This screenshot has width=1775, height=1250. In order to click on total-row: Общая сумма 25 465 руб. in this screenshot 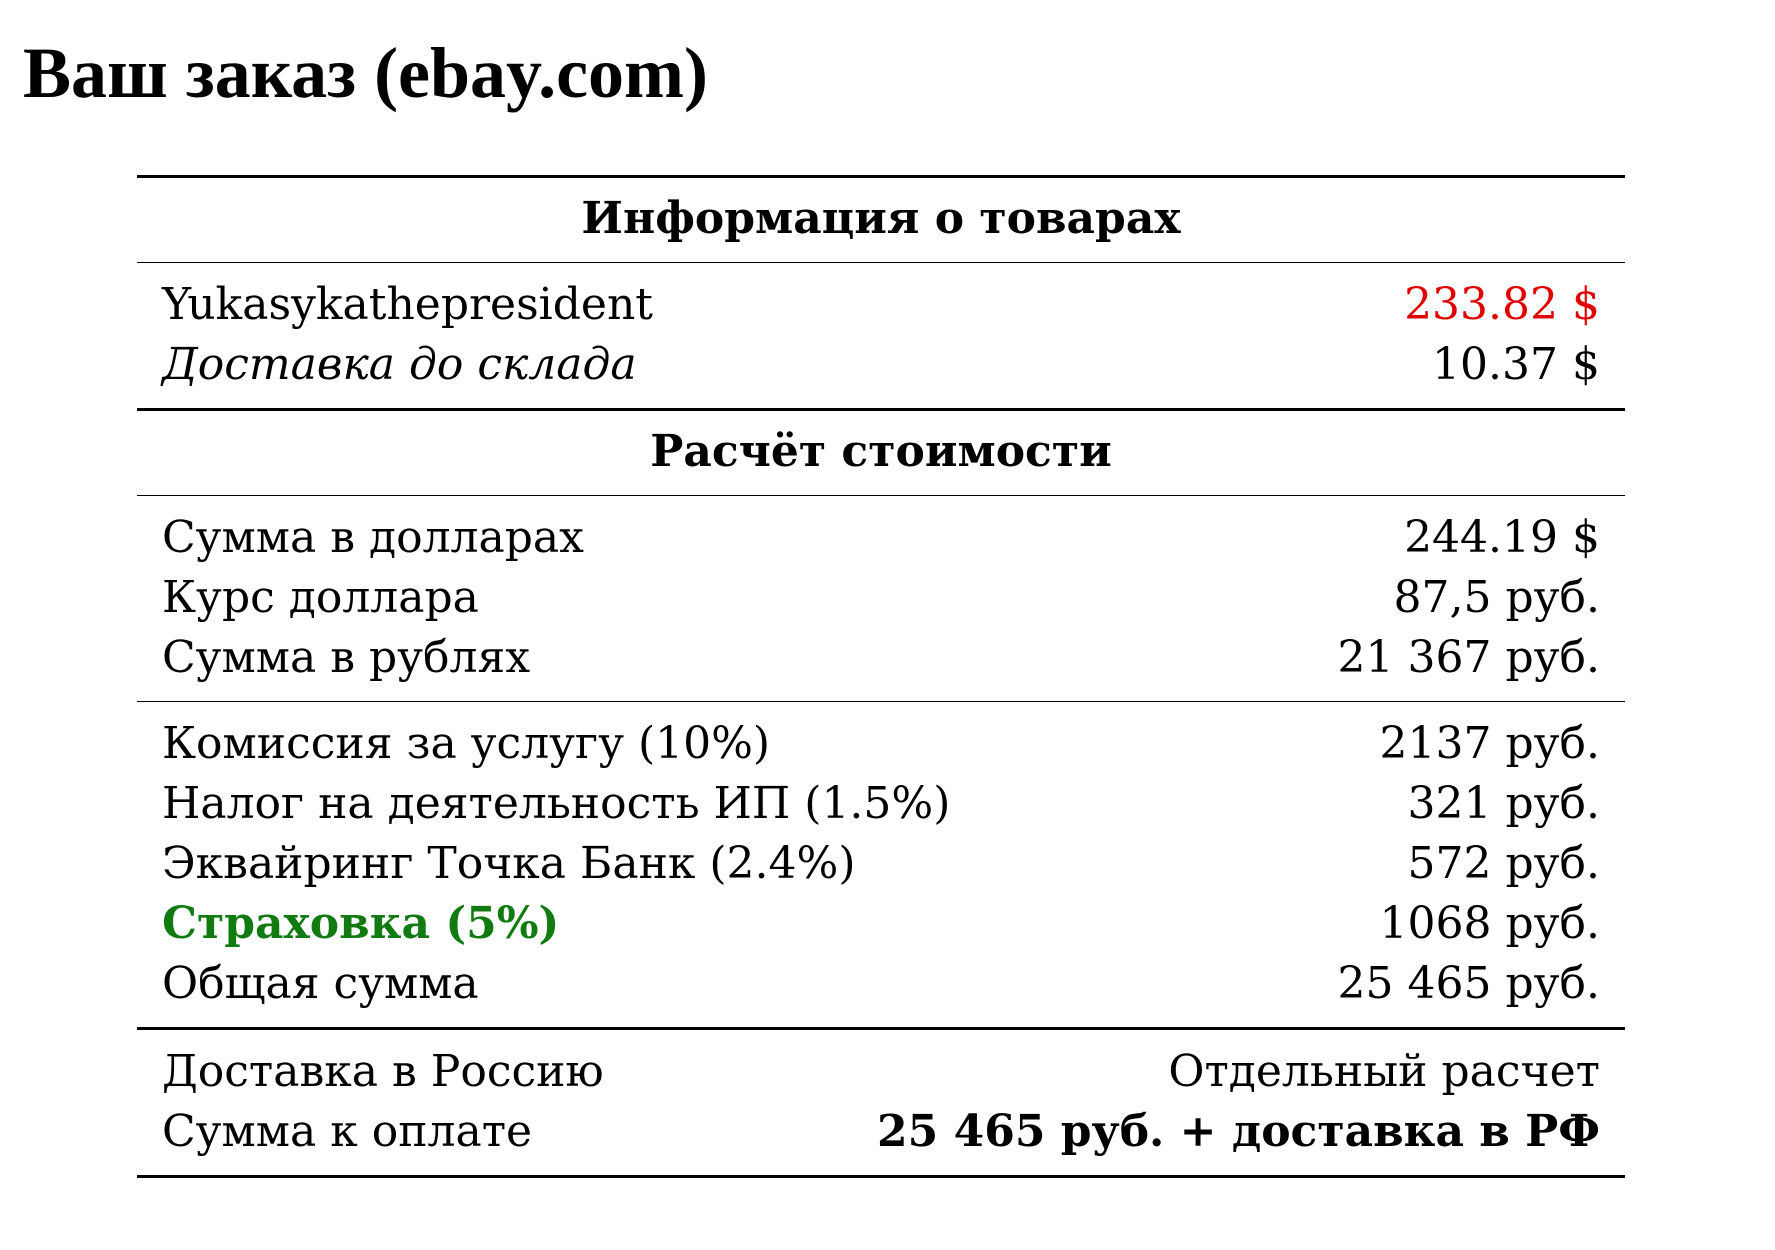, I will do `click(881, 984)`.